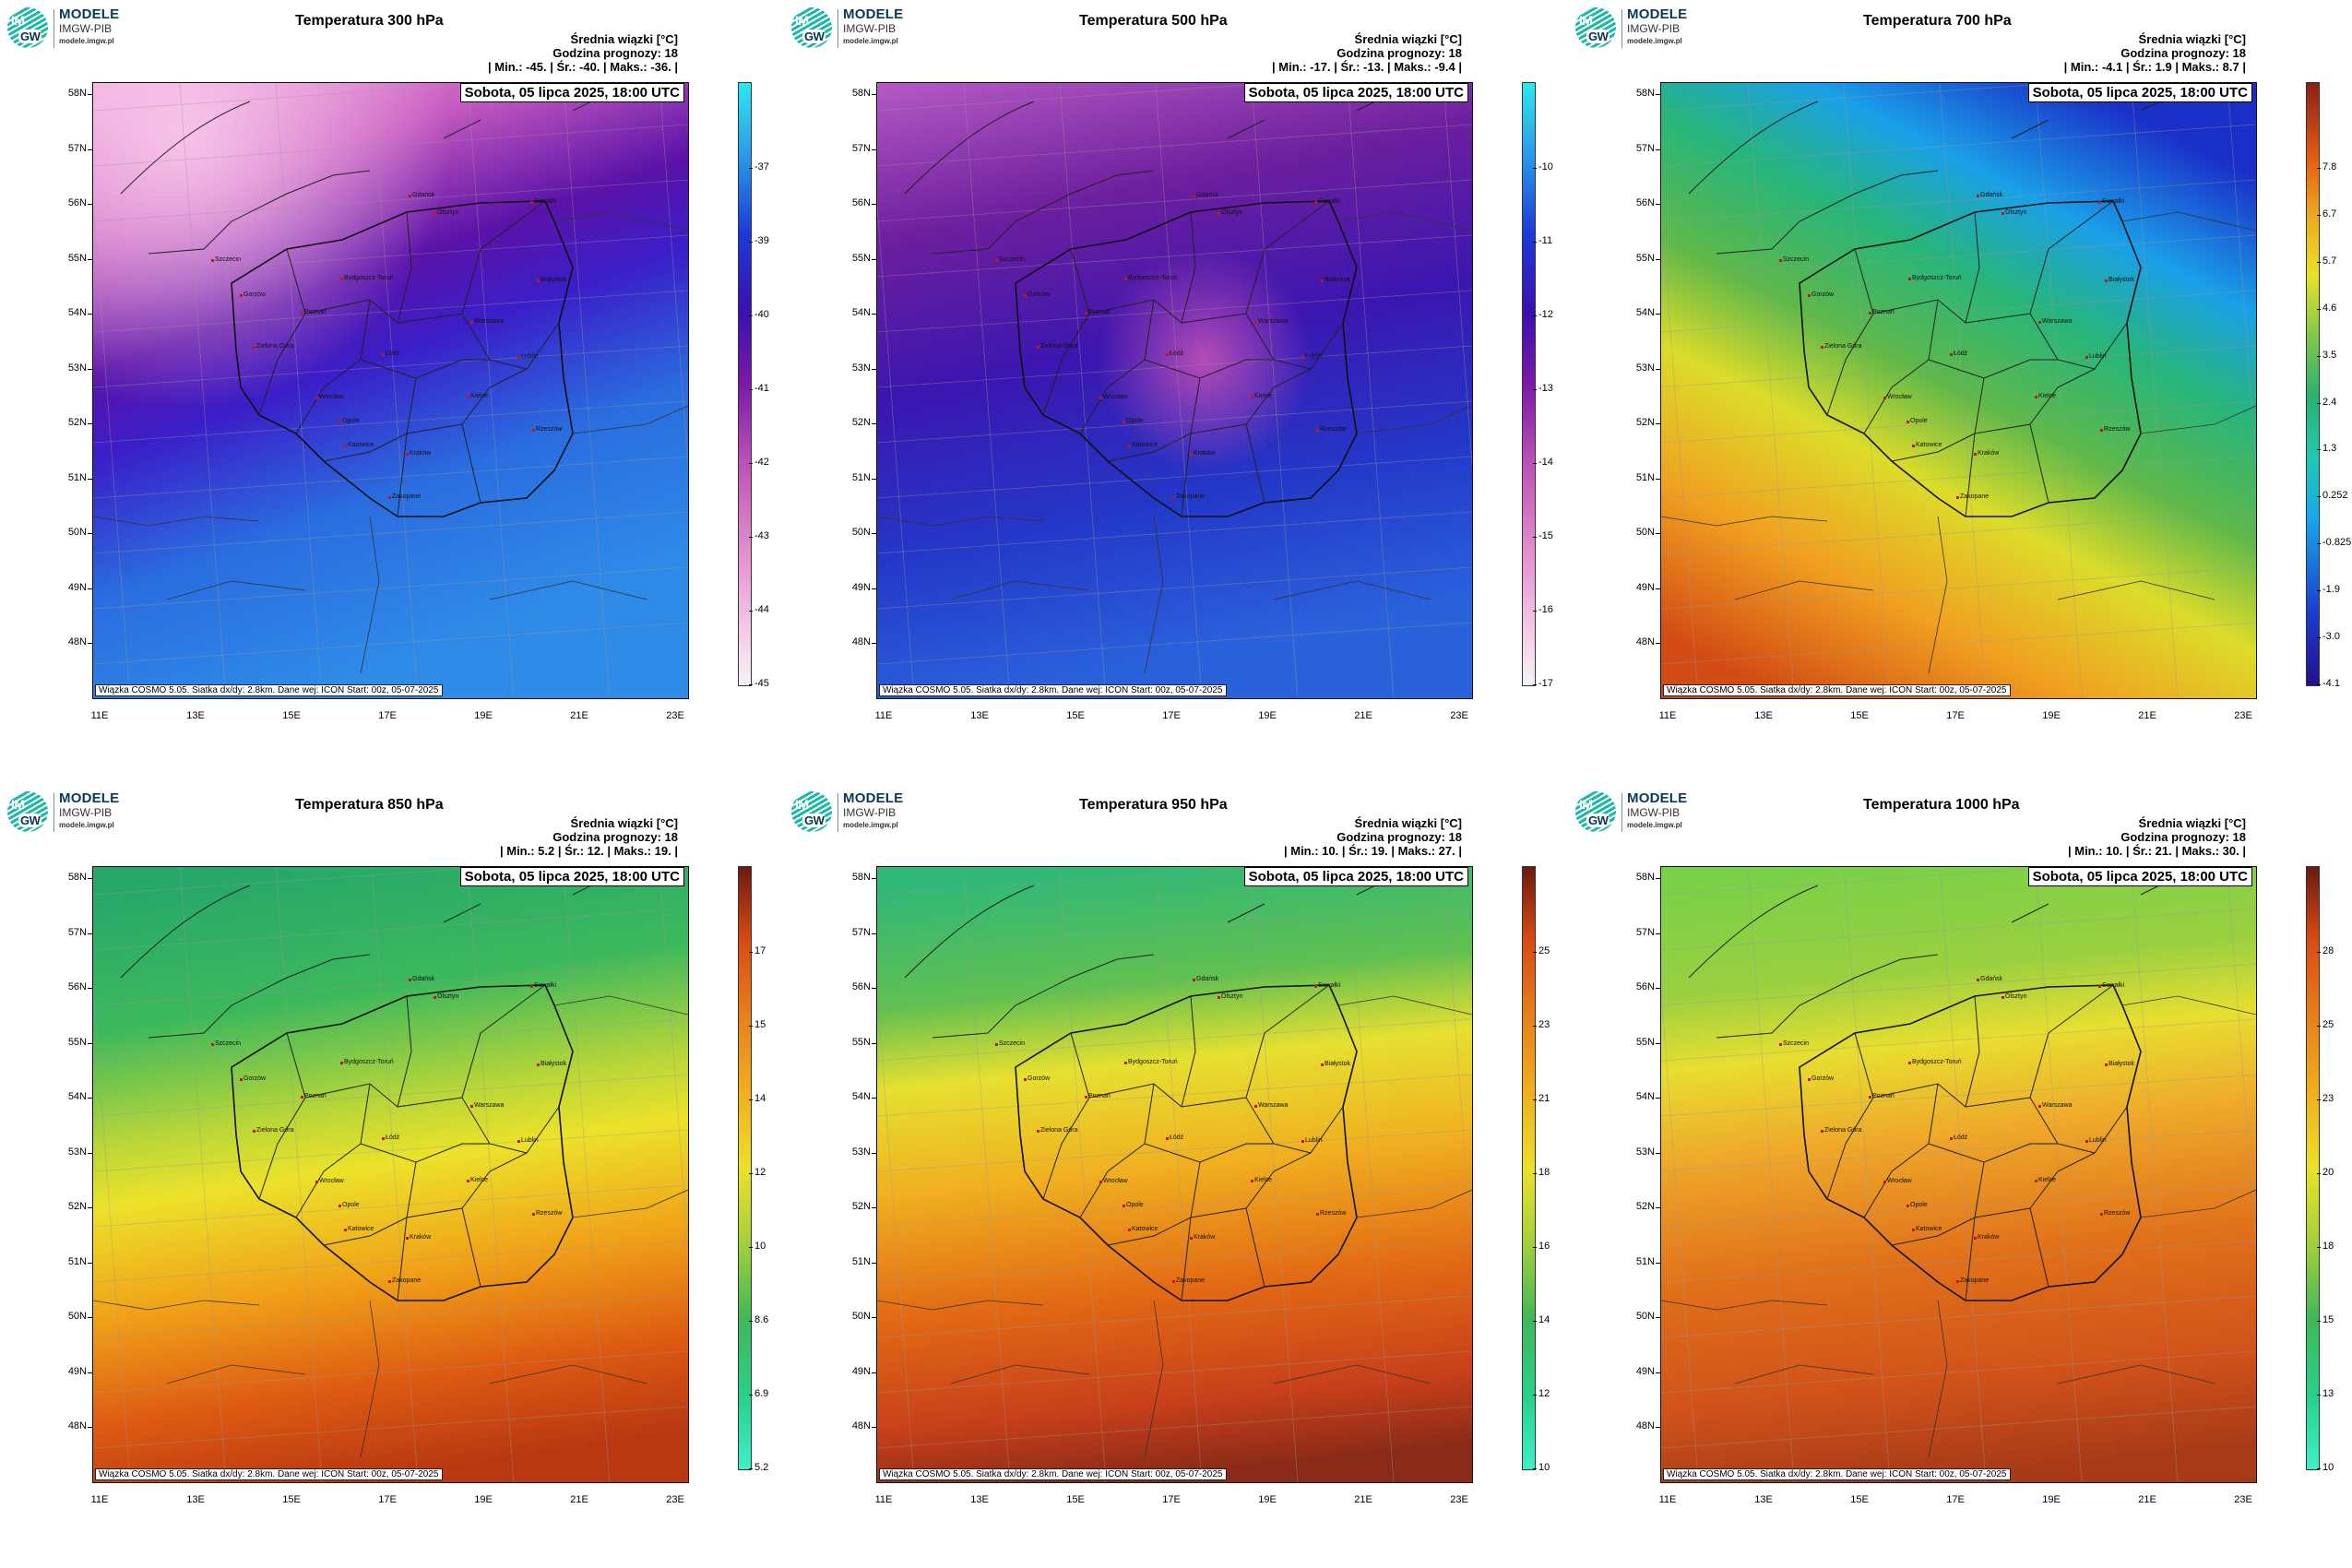 The width and height of the screenshot is (2352, 1568). Describe the element at coordinates (72, 1042) in the screenshot. I see `latitude-label: 55N` at that location.